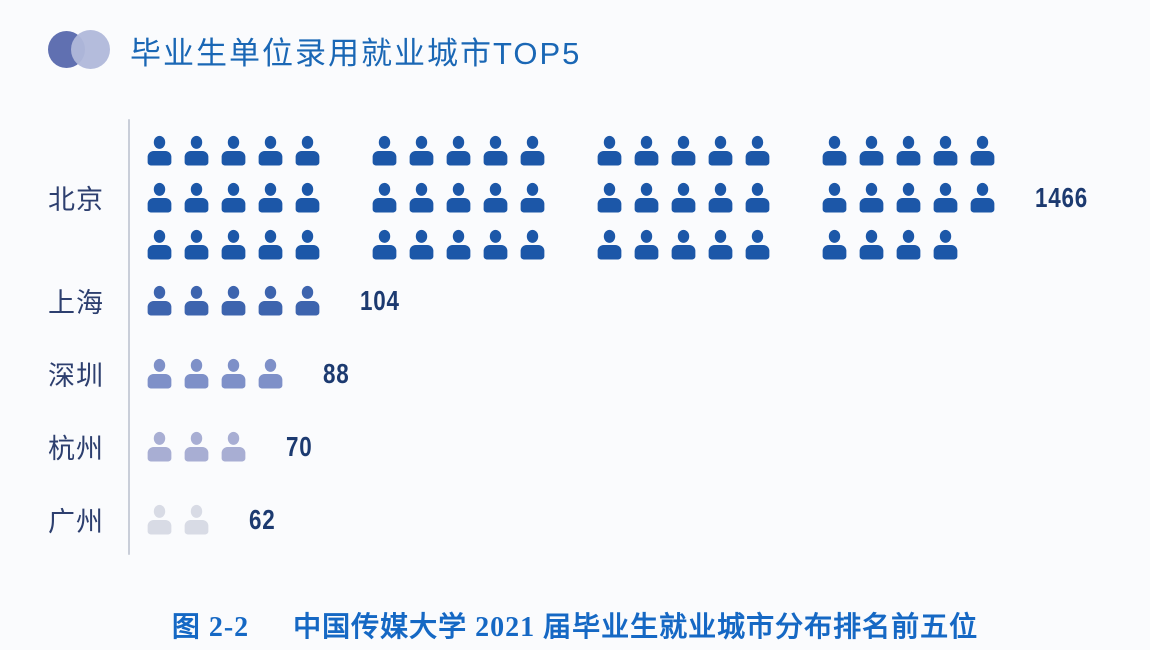 This screenshot has width=1150, height=650. I want to click on figure-caption-text: 中国传媒大学 2021 届毕业生就业城市分布排名前五位, so click(636, 627).